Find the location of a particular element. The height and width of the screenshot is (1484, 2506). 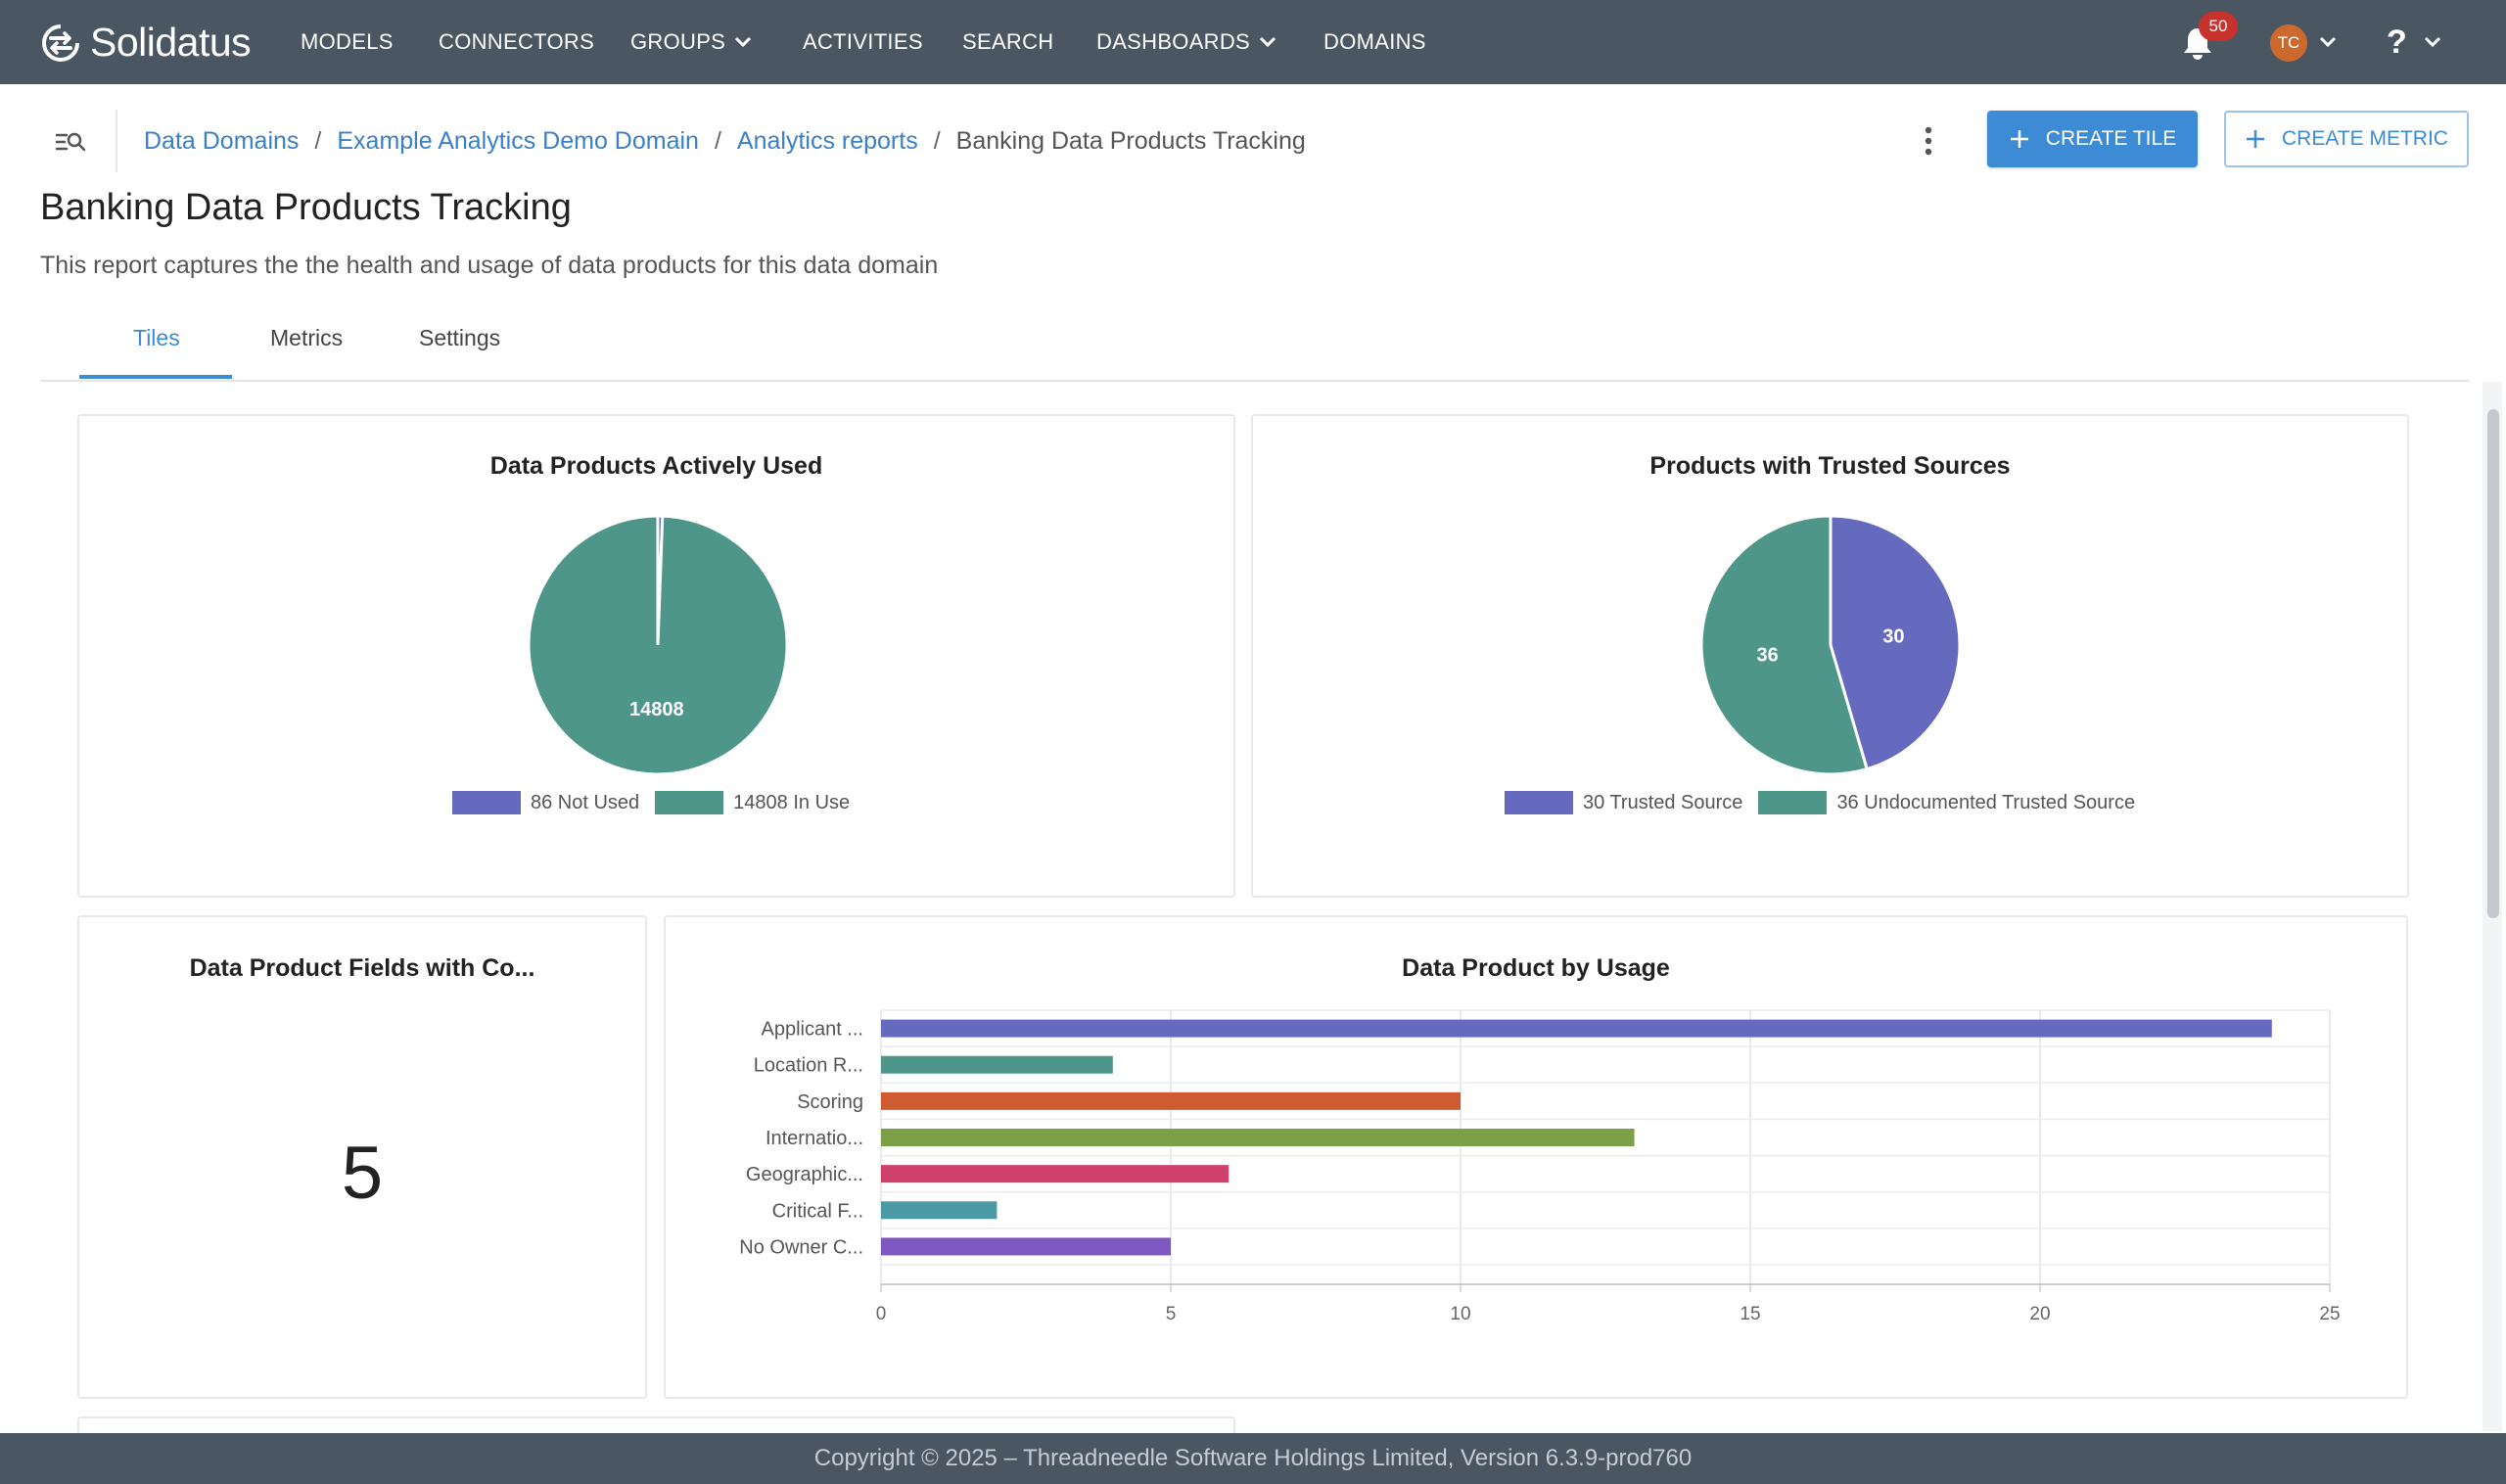

nav-models: MODELS is located at coordinates (347, 42).